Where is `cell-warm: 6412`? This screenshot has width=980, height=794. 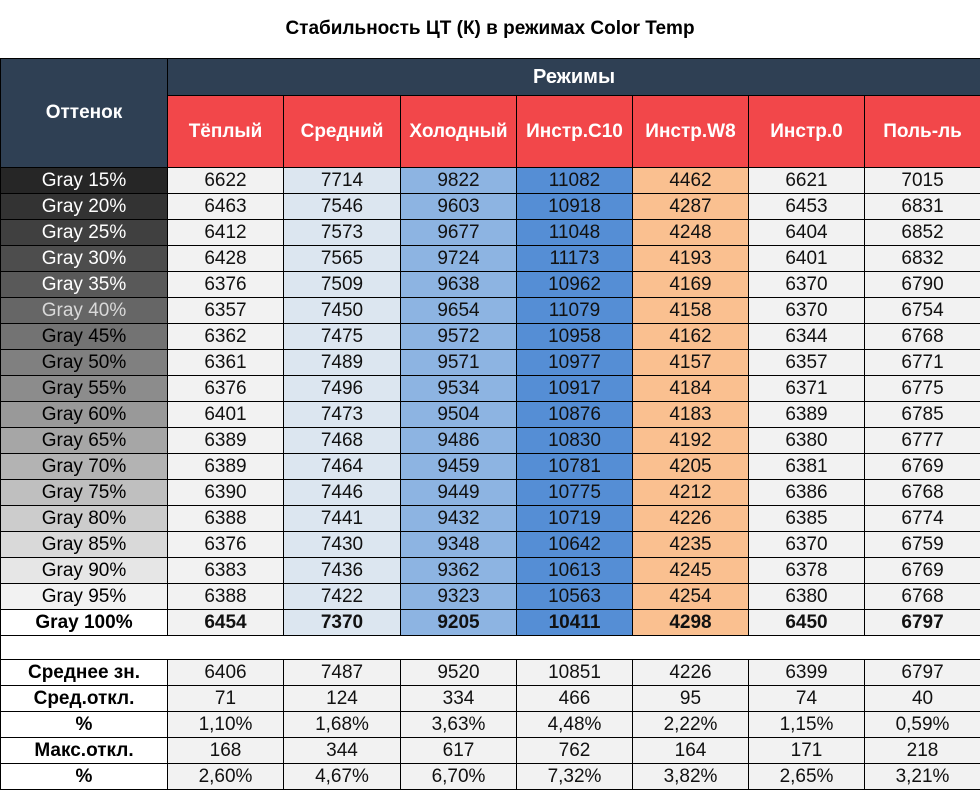 cell-warm: 6412 is located at coordinates (225, 232).